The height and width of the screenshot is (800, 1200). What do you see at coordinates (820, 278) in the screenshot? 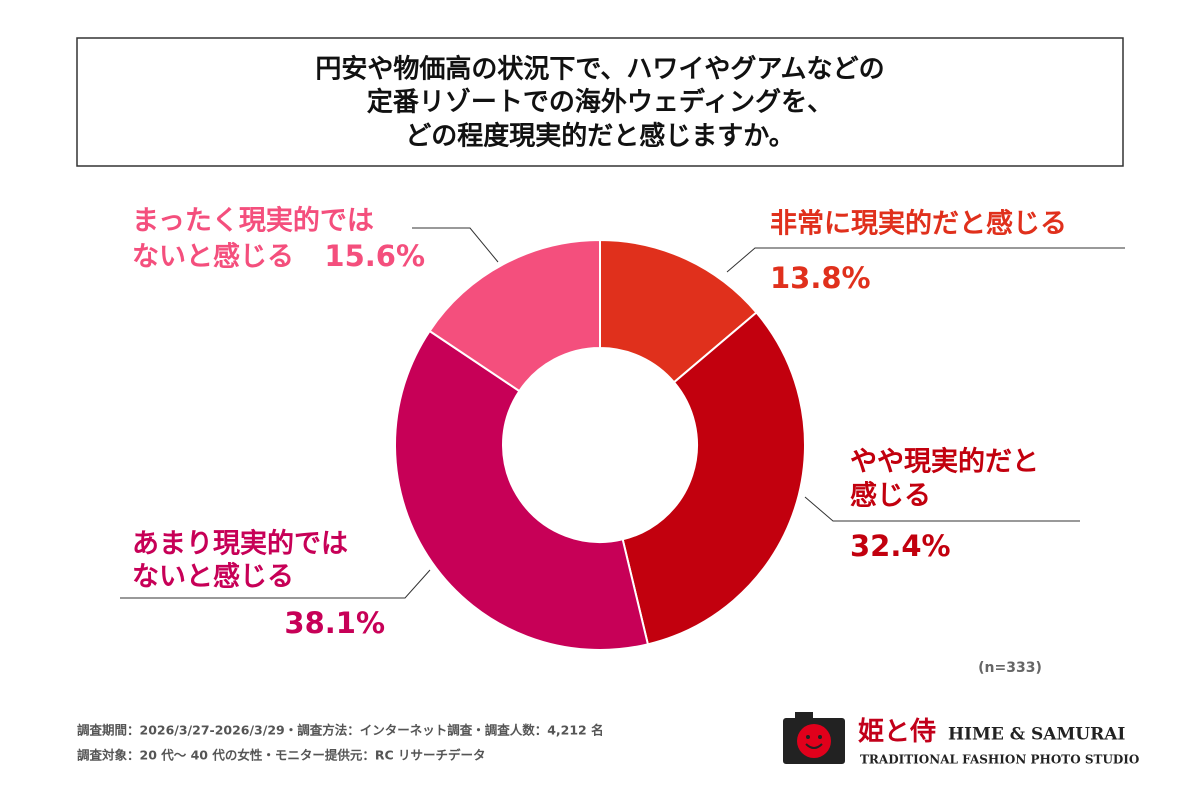
I see `value-label: 13.8%` at bounding box center [820, 278].